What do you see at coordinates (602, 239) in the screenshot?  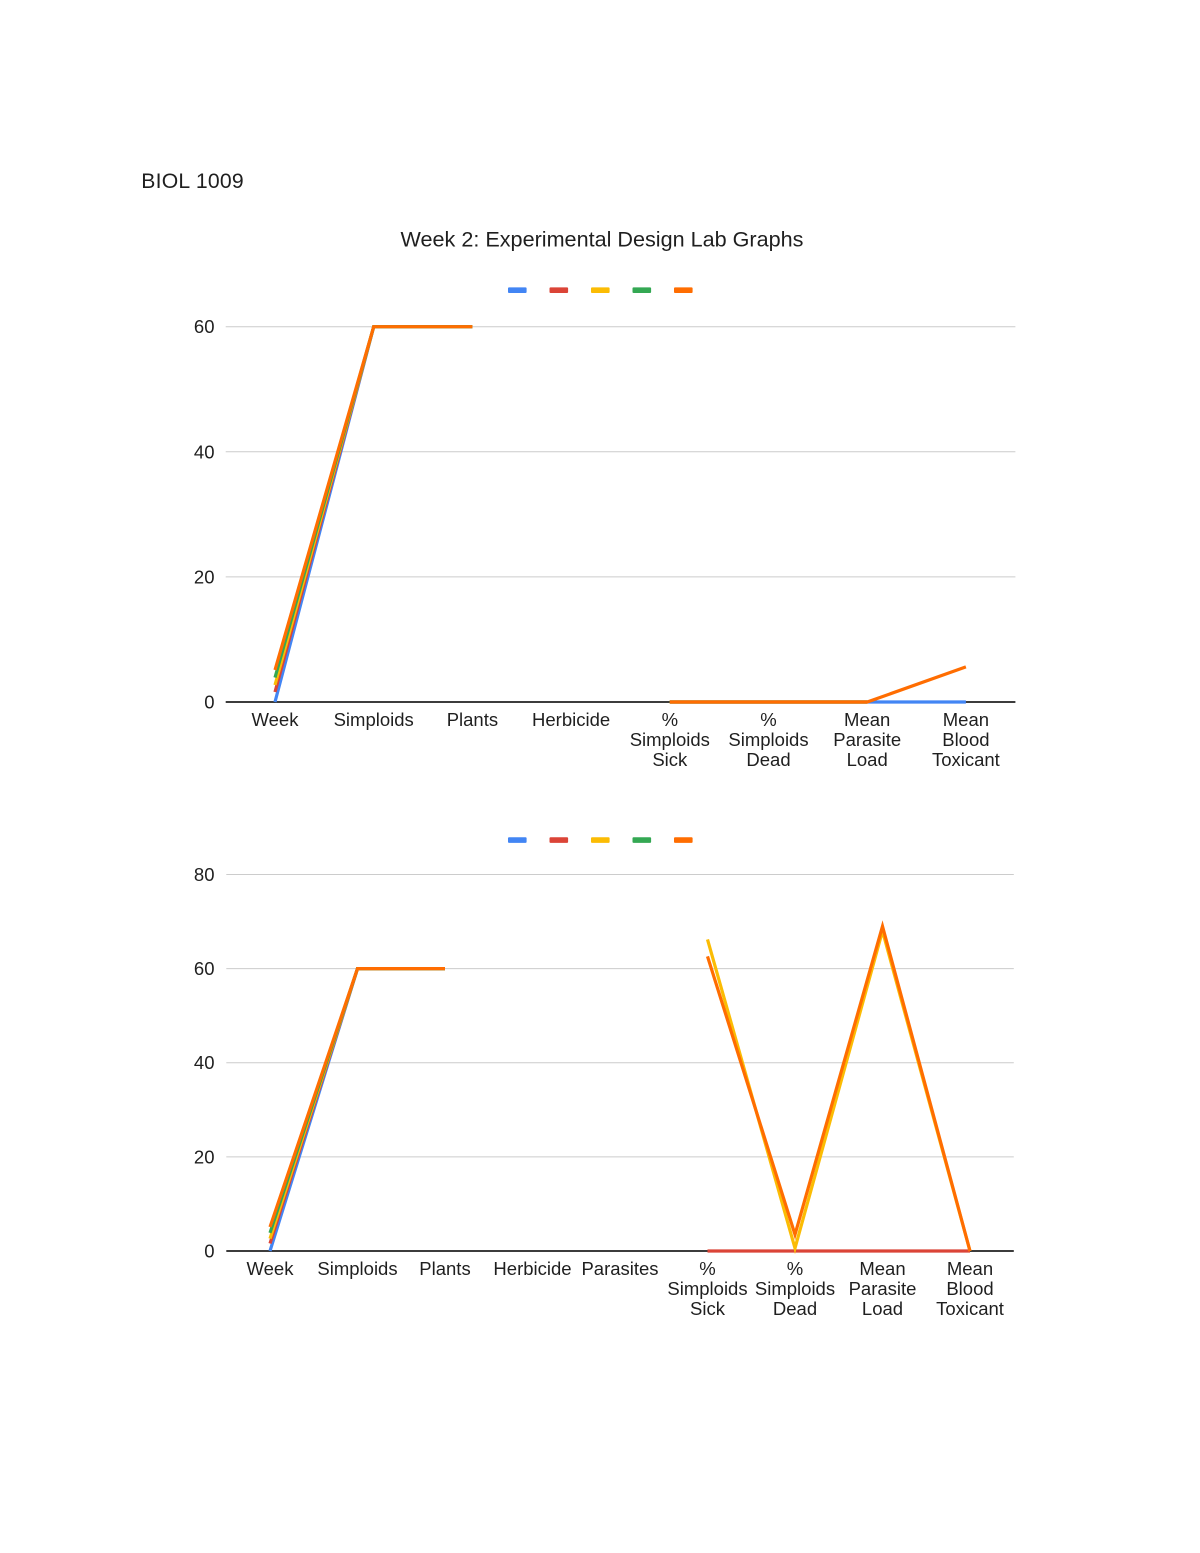 I see `svg-text:Week 2: Experimental Design La: Week 2: Experimental Design Lab Graphs` at bounding box center [602, 239].